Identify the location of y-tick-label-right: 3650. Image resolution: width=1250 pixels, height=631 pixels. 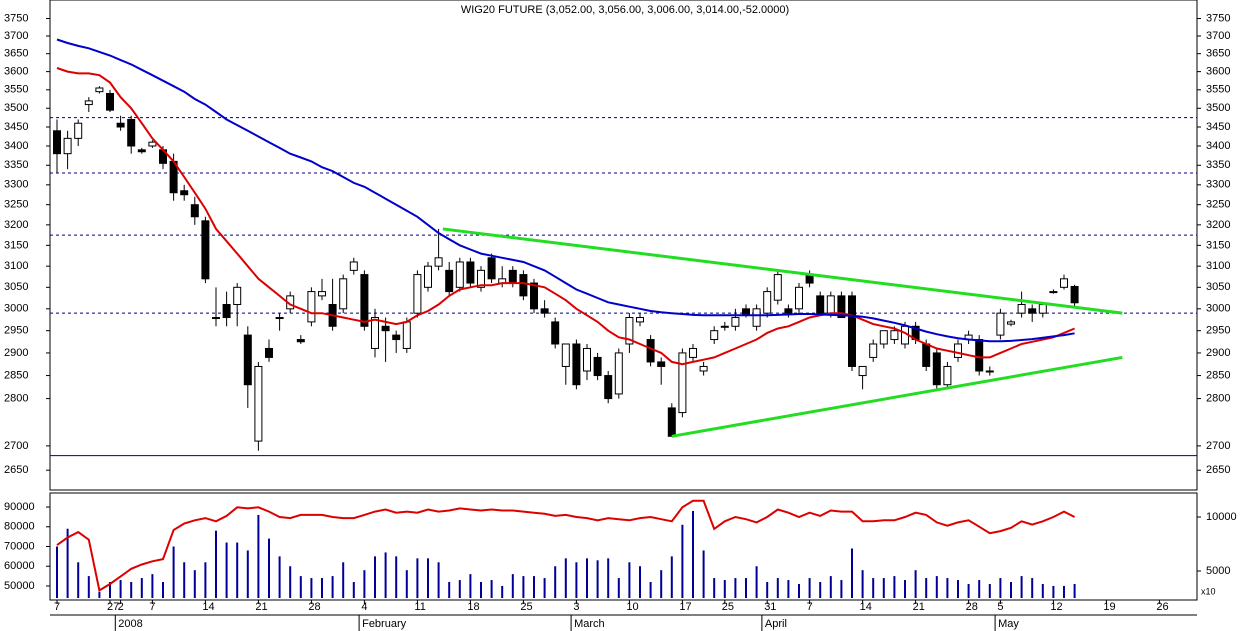
(1218, 54).